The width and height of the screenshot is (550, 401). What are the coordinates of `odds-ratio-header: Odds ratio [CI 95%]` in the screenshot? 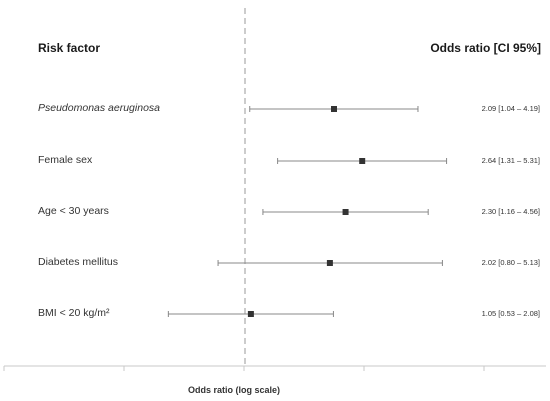 It's located at (485, 48).